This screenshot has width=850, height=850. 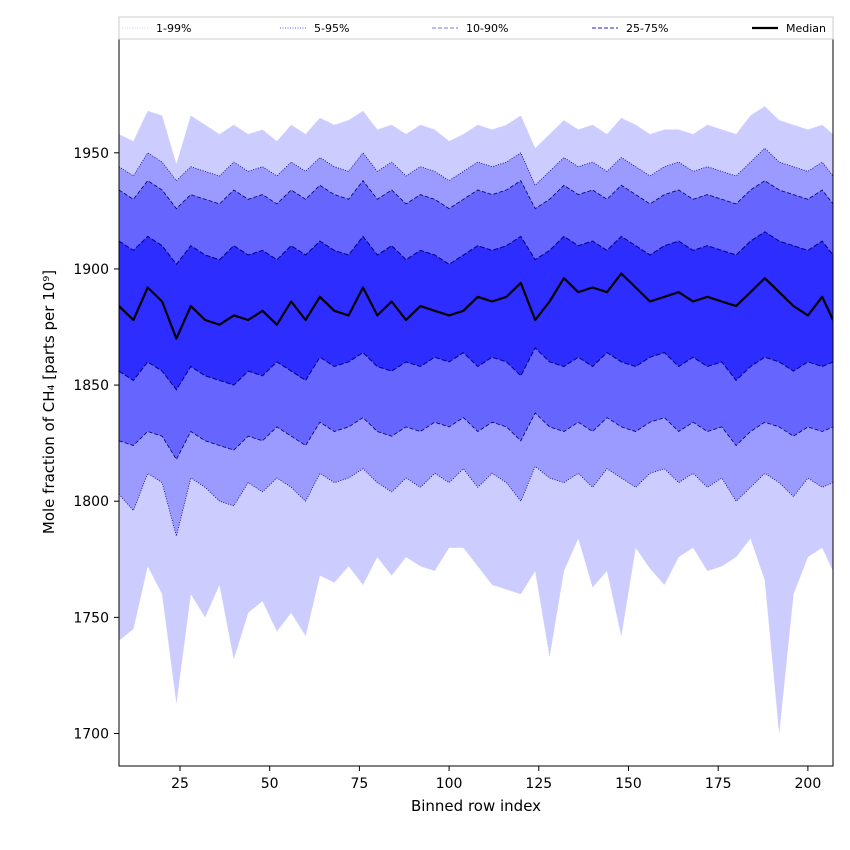 I want to click on x-tick-label: 100, so click(x=449, y=784).